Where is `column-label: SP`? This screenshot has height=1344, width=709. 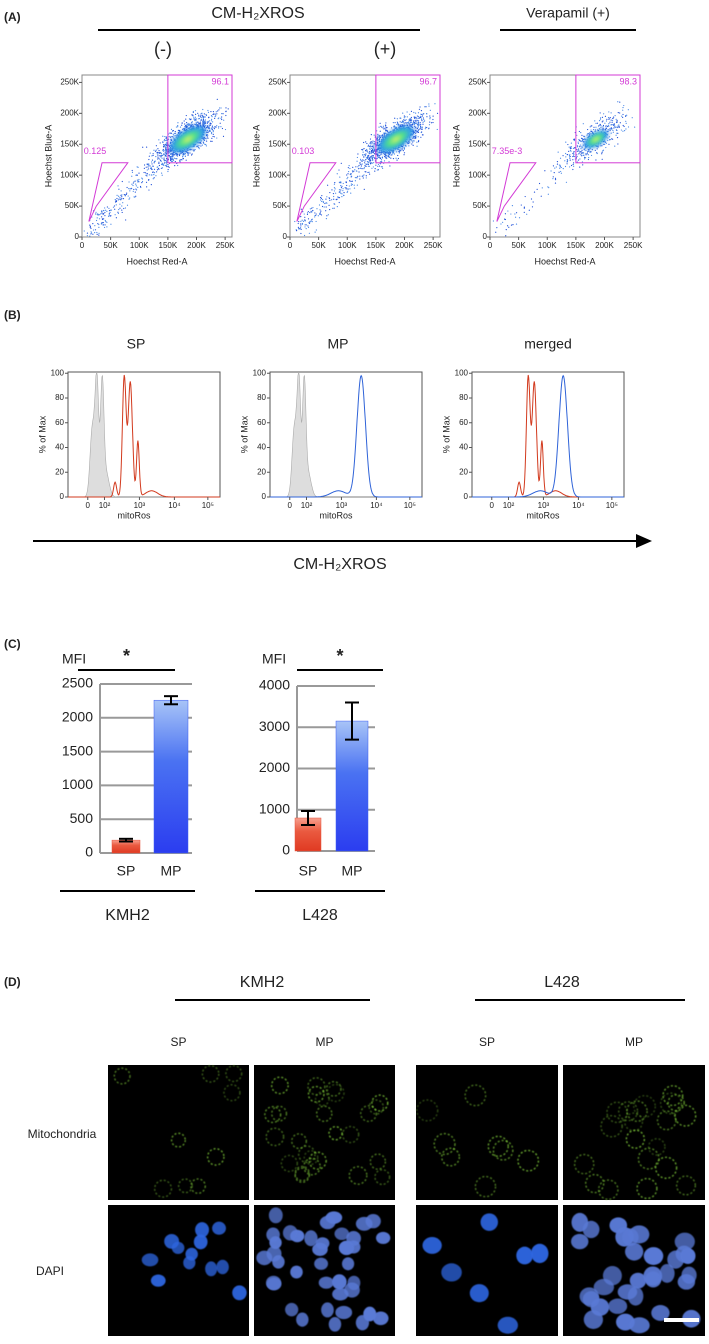 column-label: SP is located at coordinates (487, 1042).